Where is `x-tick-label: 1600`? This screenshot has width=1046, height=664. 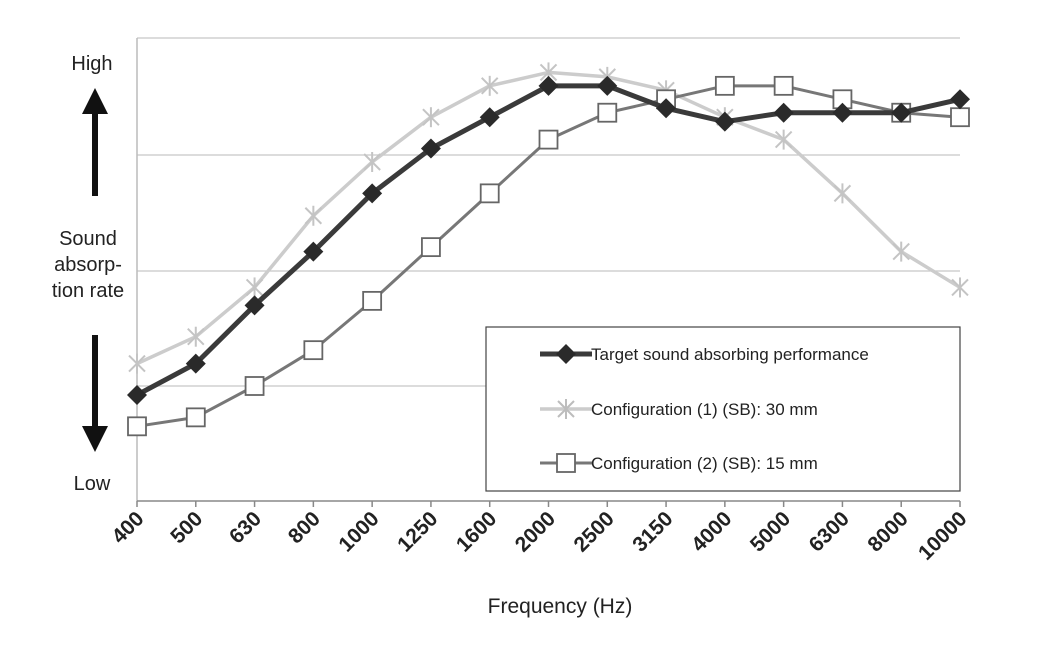 x-tick-label: 1600 is located at coordinates (476, 531).